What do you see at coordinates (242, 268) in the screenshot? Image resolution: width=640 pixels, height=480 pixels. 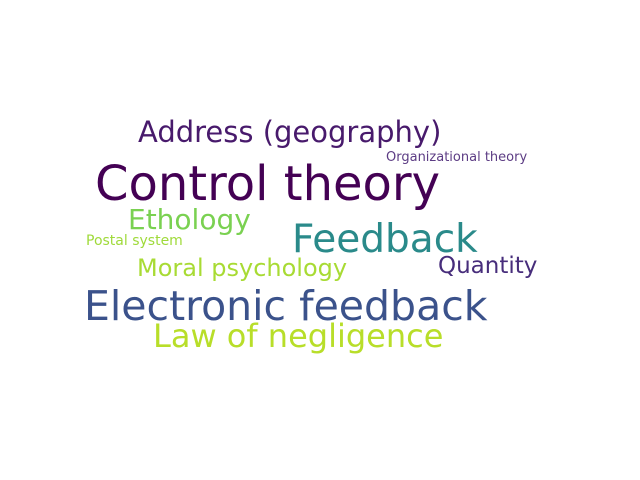 I see `word-moral-psychology: Moral psychology` at bounding box center [242, 268].